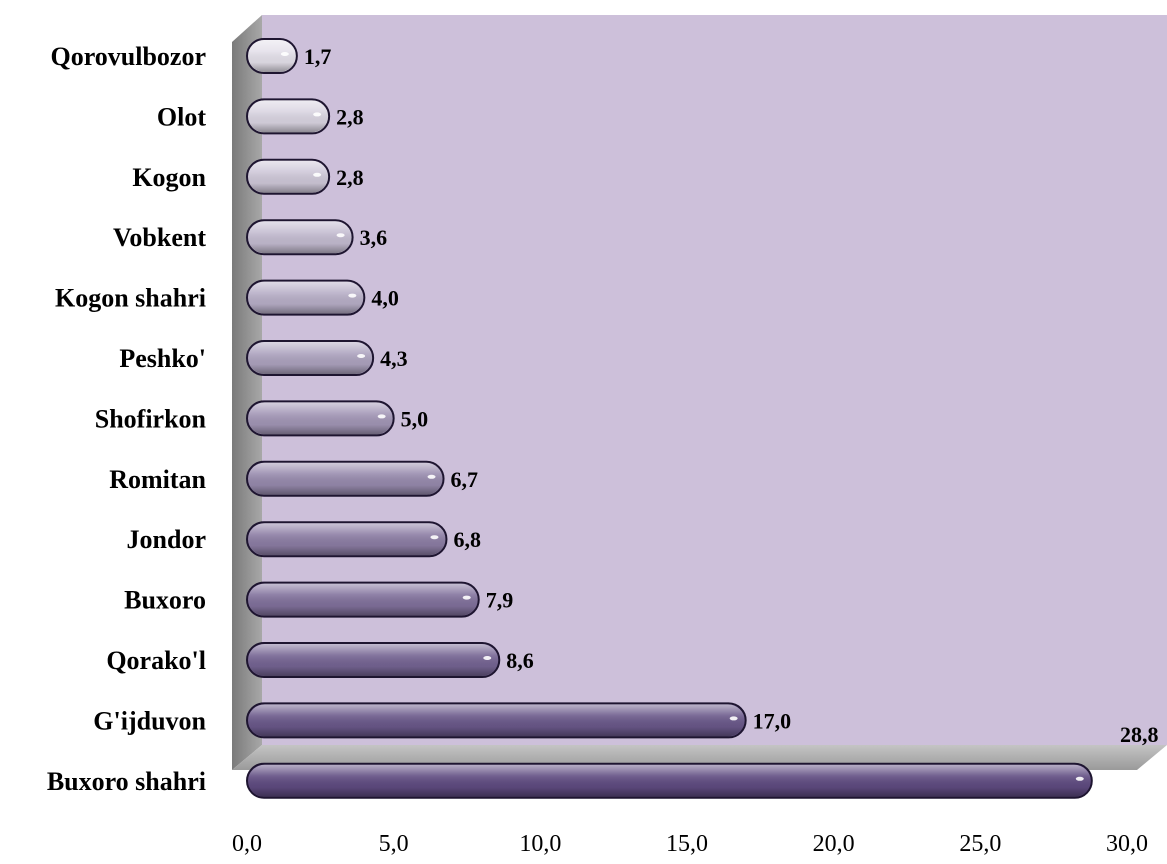 This screenshot has height=864, width=1167. I want to click on x-tick-label: 30,0, so click(1127, 844).